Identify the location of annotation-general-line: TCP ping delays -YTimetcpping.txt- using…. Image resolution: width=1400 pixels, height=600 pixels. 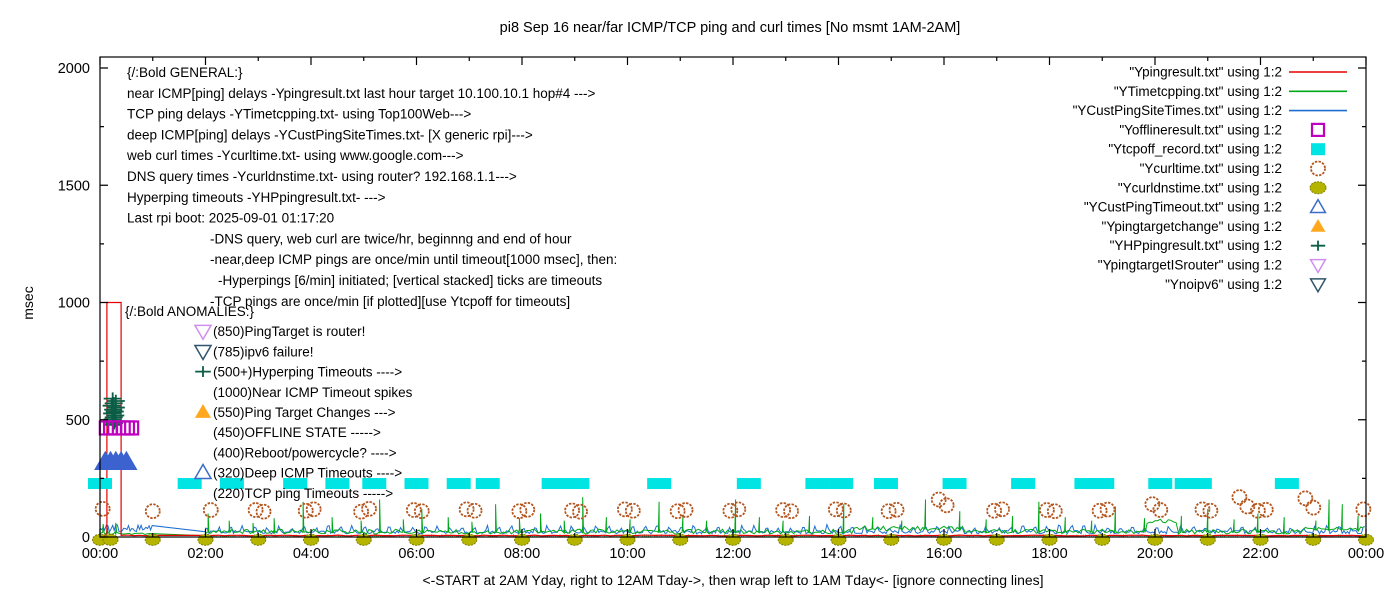
(299, 114).